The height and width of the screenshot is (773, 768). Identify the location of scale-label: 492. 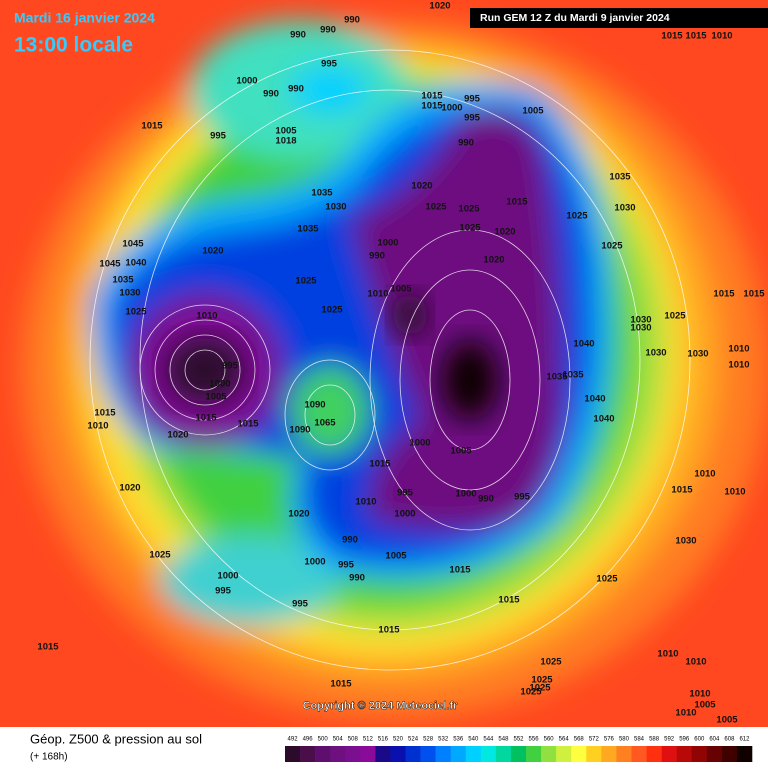
(293, 740).